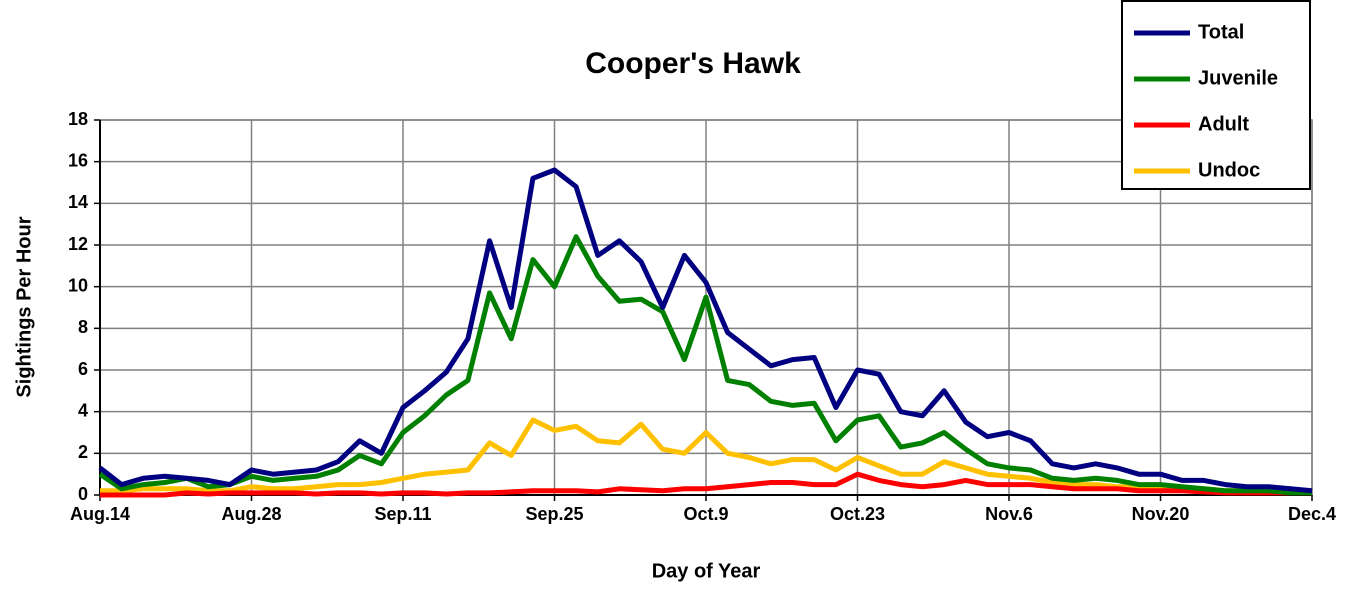 The height and width of the screenshot is (590, 1370). Describe the element at coordinates (1238, 78) in the screenshot. I see `legend-label: Juvenile` at that location.